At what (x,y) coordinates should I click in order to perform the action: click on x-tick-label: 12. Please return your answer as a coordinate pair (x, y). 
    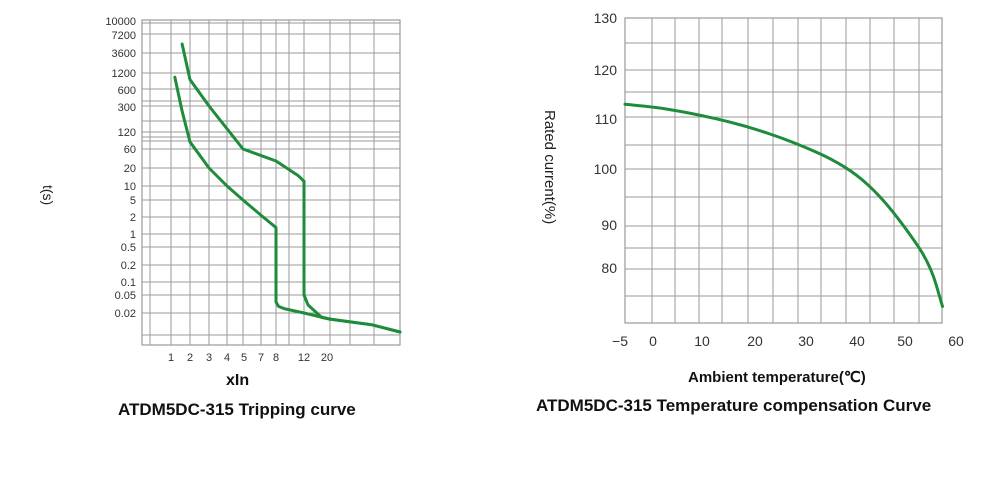
    Looking at the image, I should click on (304, 358).